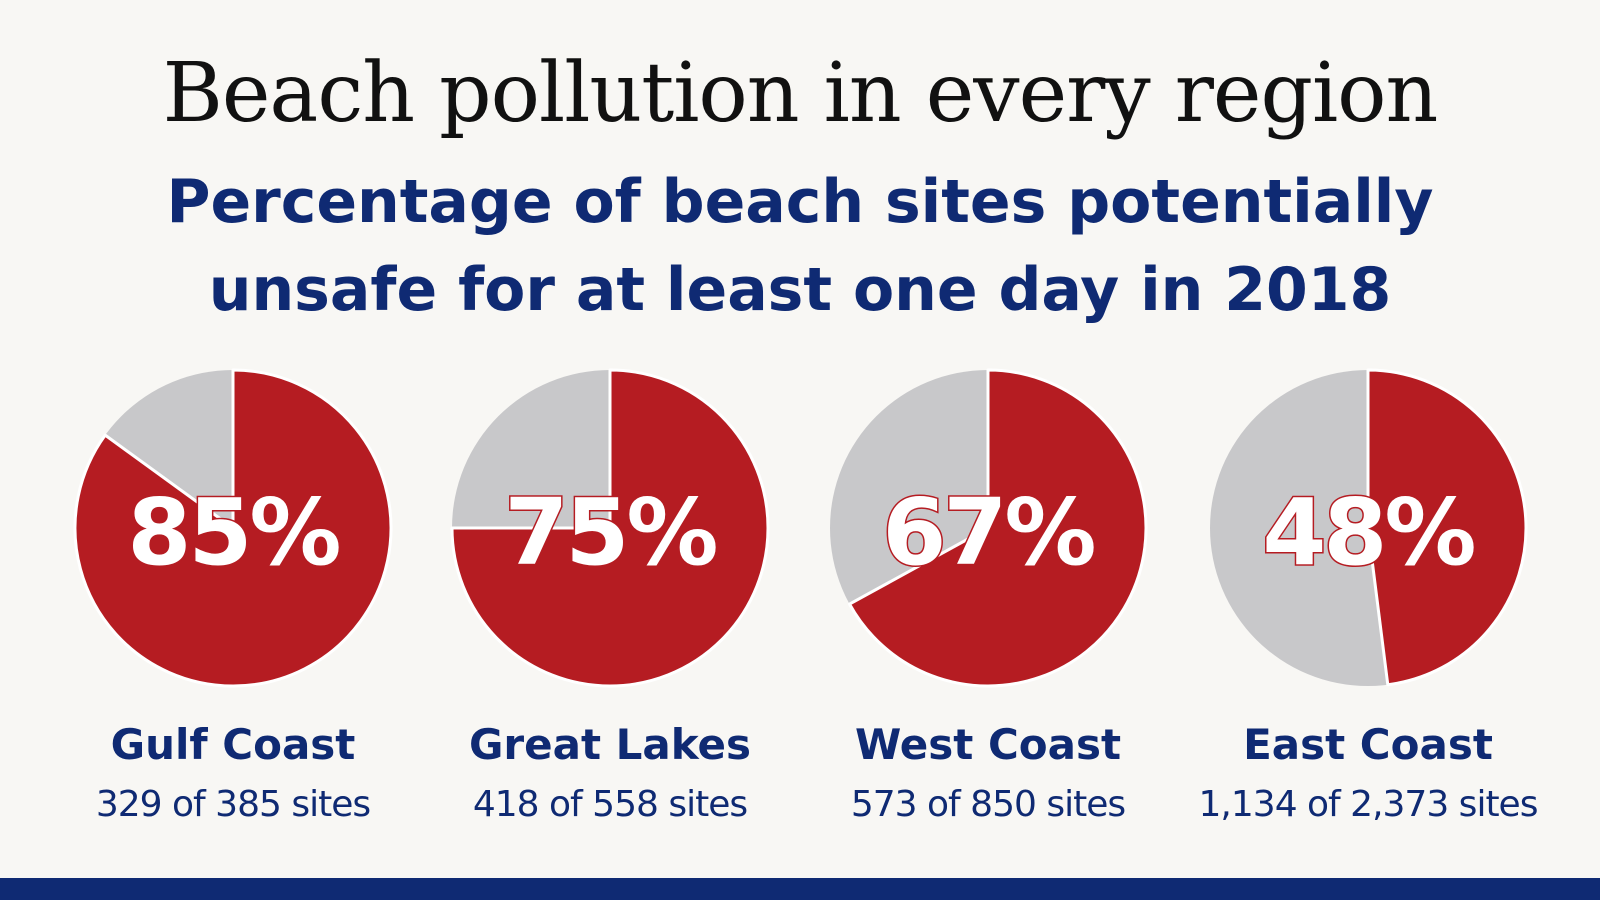  What do you see at coordinates (233, 804) in the screenshot?
I see `sites-label-gulf-coast: 329 of 385 sites` at bounding box center [233, 804].